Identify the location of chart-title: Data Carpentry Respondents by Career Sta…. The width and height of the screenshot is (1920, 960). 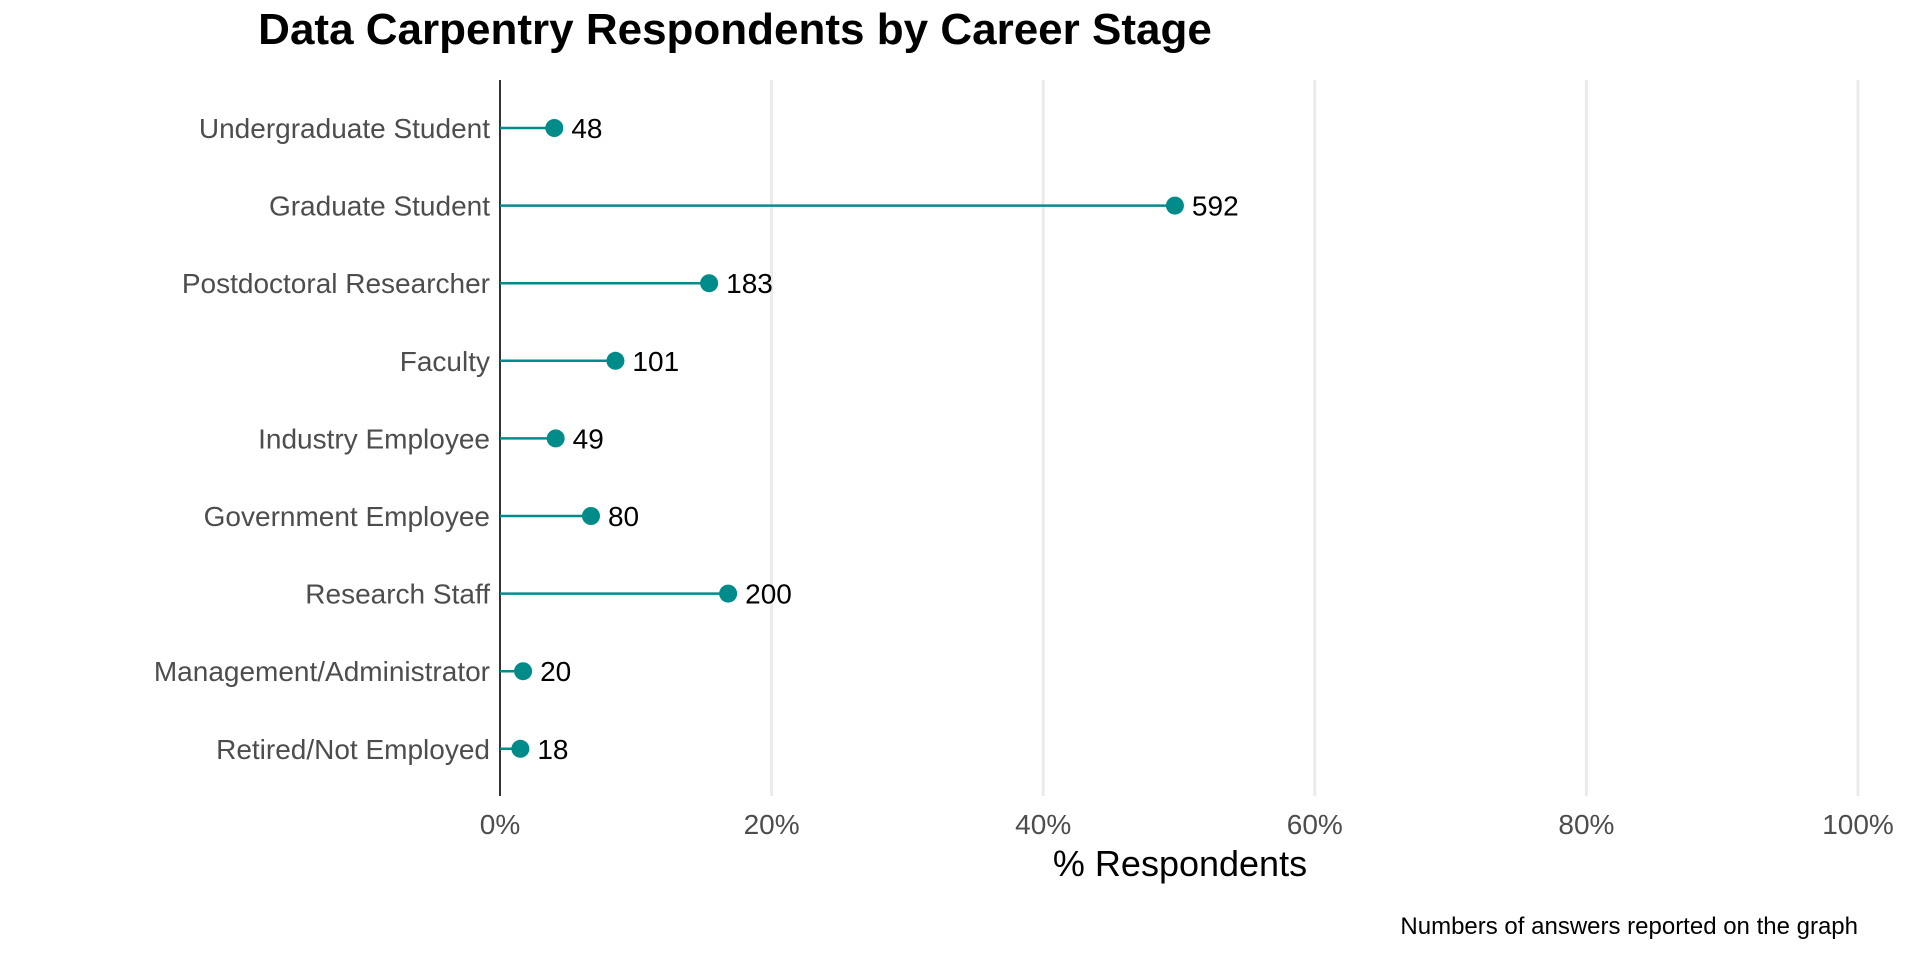
(735, 29).